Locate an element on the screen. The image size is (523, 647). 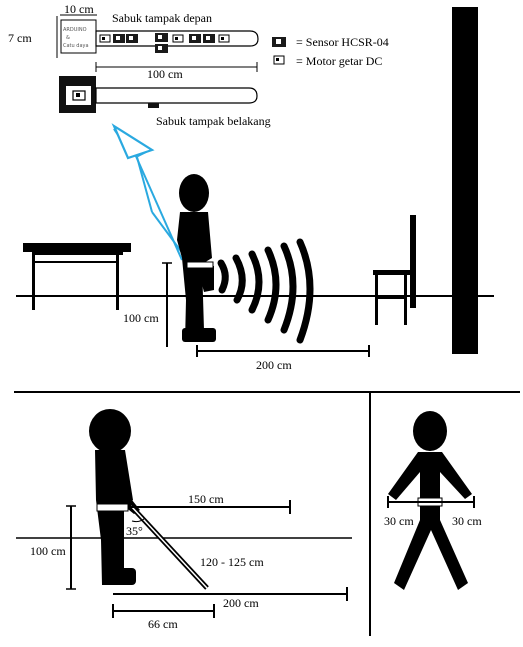
controller-label-3: Catu daya is located at coordinates (76, 46).